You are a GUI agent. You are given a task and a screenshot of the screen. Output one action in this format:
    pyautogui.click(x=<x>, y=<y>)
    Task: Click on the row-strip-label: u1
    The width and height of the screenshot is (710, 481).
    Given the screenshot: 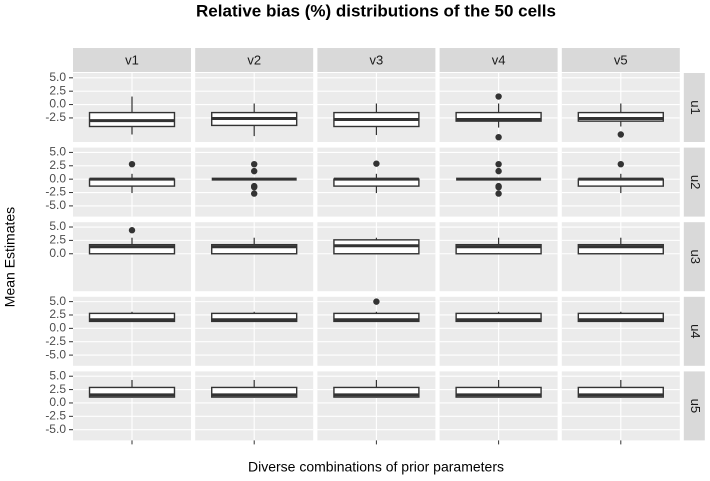 What is the action you would take?
    pyautogui.click(x=695, y=107)
    